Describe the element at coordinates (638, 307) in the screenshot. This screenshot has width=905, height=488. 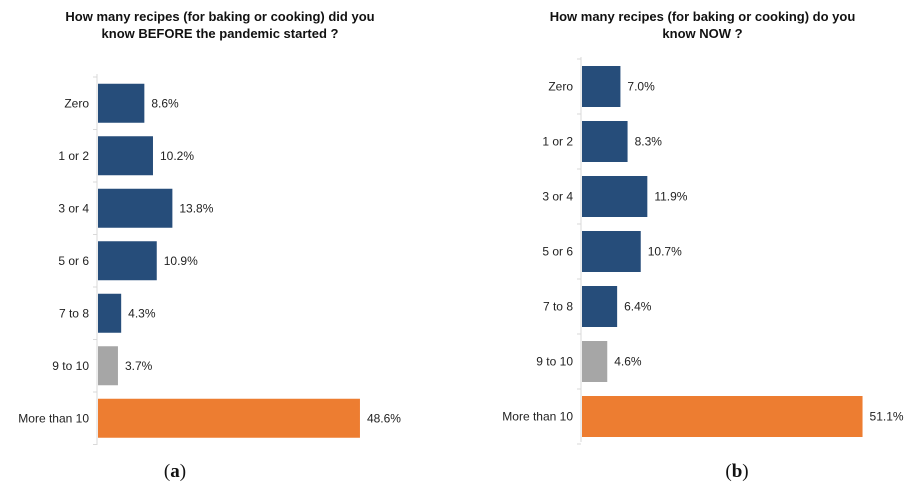
I see `chart-b-value-label: 6.4%` at that location.